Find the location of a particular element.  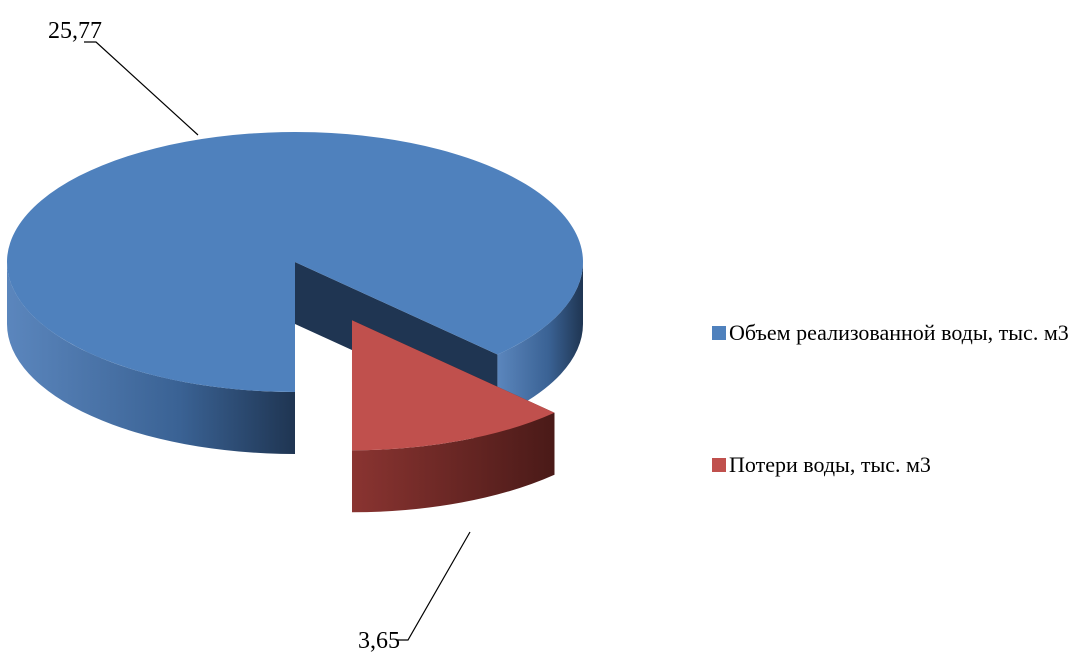

data-label: 25,77 is located at coordinates (75, 31).